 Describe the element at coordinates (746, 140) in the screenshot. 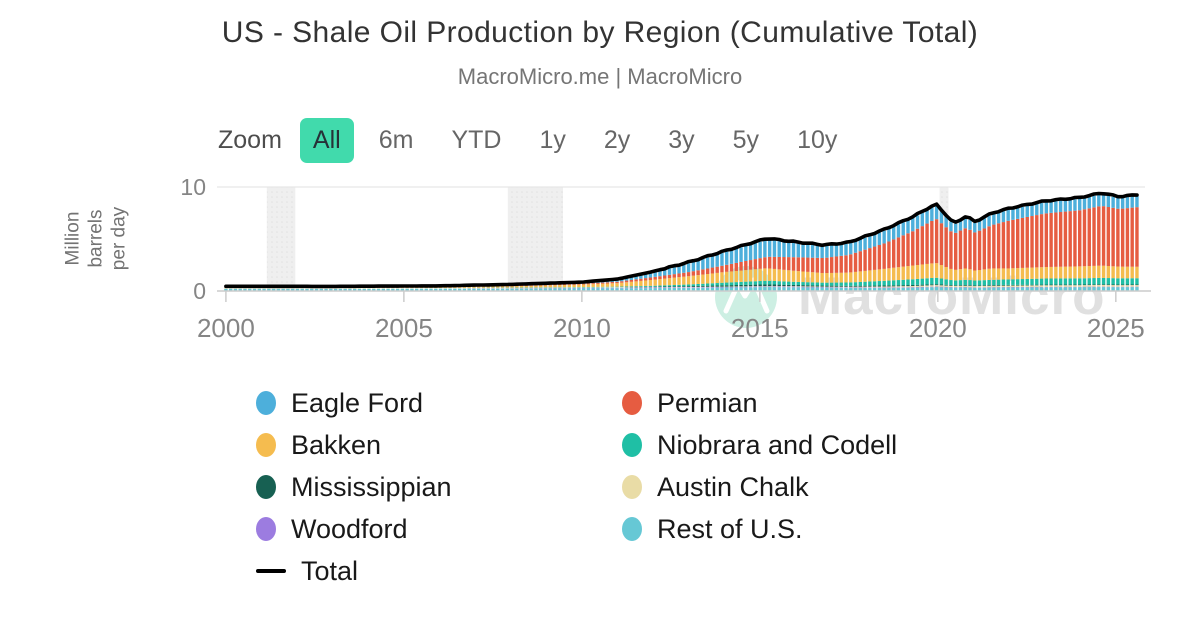

I see `zoom-range-button-5y: 5y` at that location.